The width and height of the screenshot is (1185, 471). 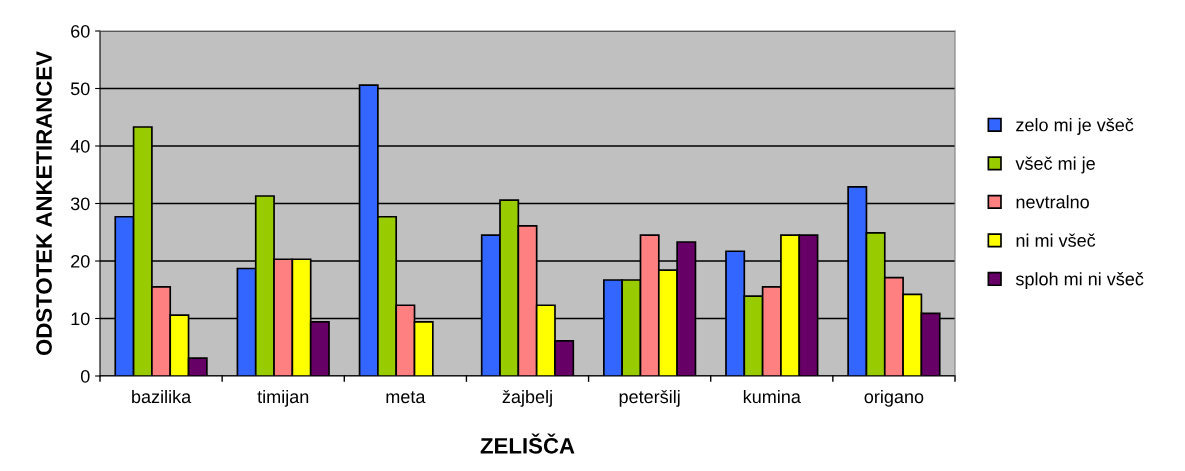 I want to click on x-tick-label: meta, so click(x=406, y=397).